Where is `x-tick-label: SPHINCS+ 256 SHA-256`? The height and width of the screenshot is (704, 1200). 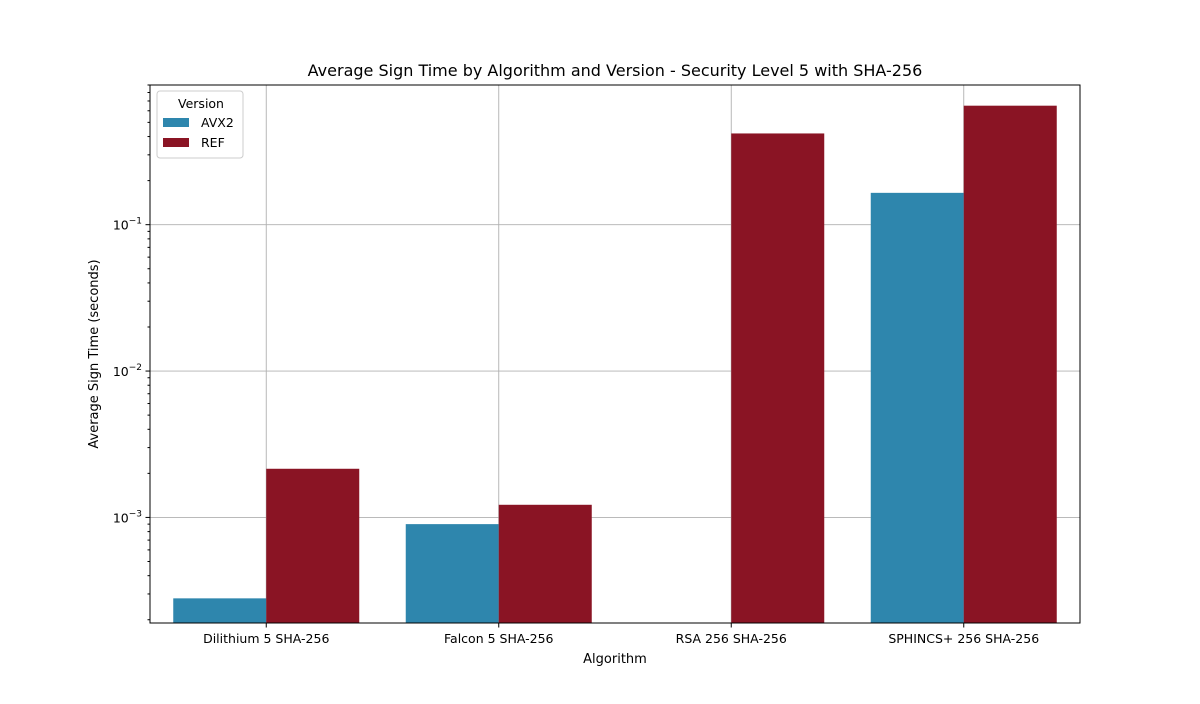 x-tick-label: SPHINCS+ 256 SHA-256 is located at coordinates (963, 638).